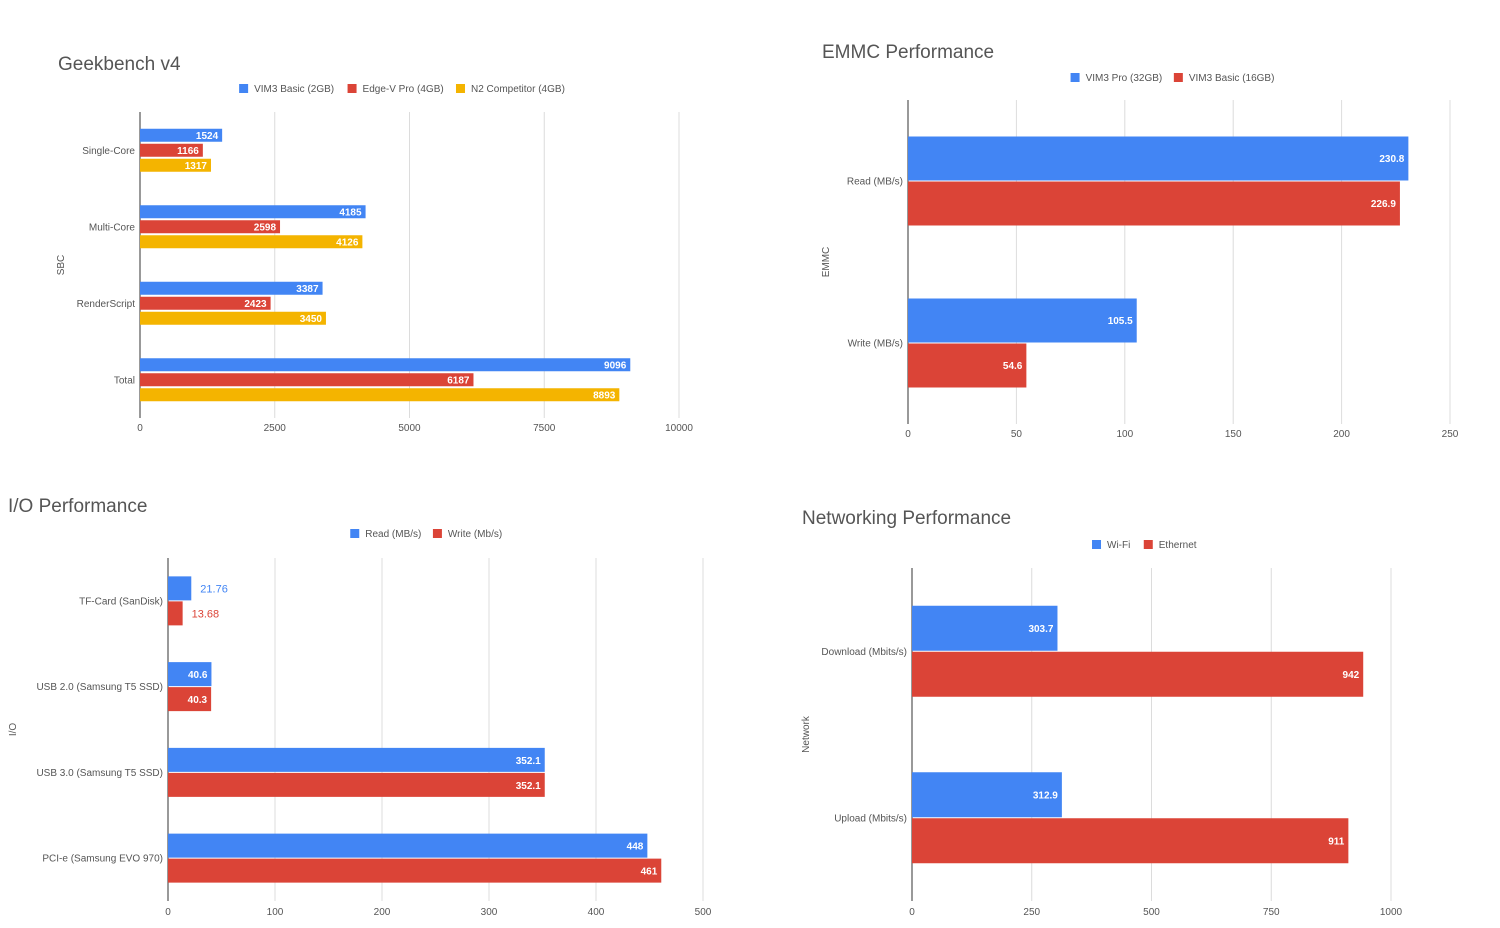 This screenshot has height=928, width=1500. What do you see at coordinates (119, 64) in the screenshot?
I see `chart-title: Geekbench v4` at bounding box center [119, 64].